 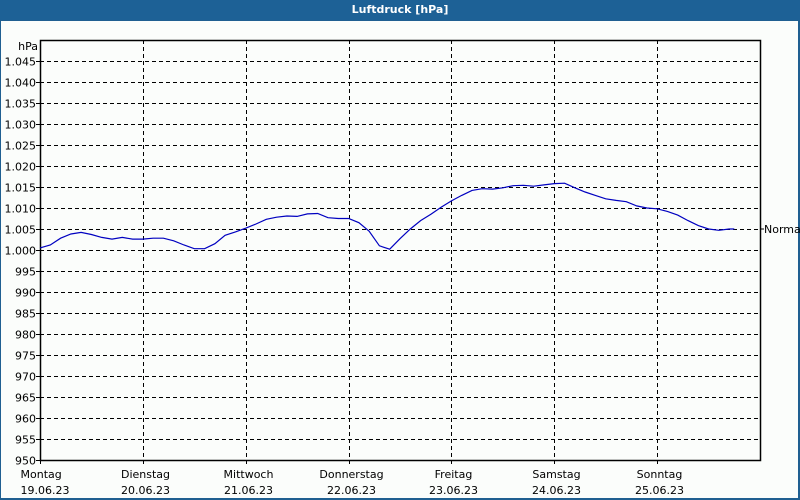 I want to click on x-tick-date: 23.06.23, so click(x=453, y=490).